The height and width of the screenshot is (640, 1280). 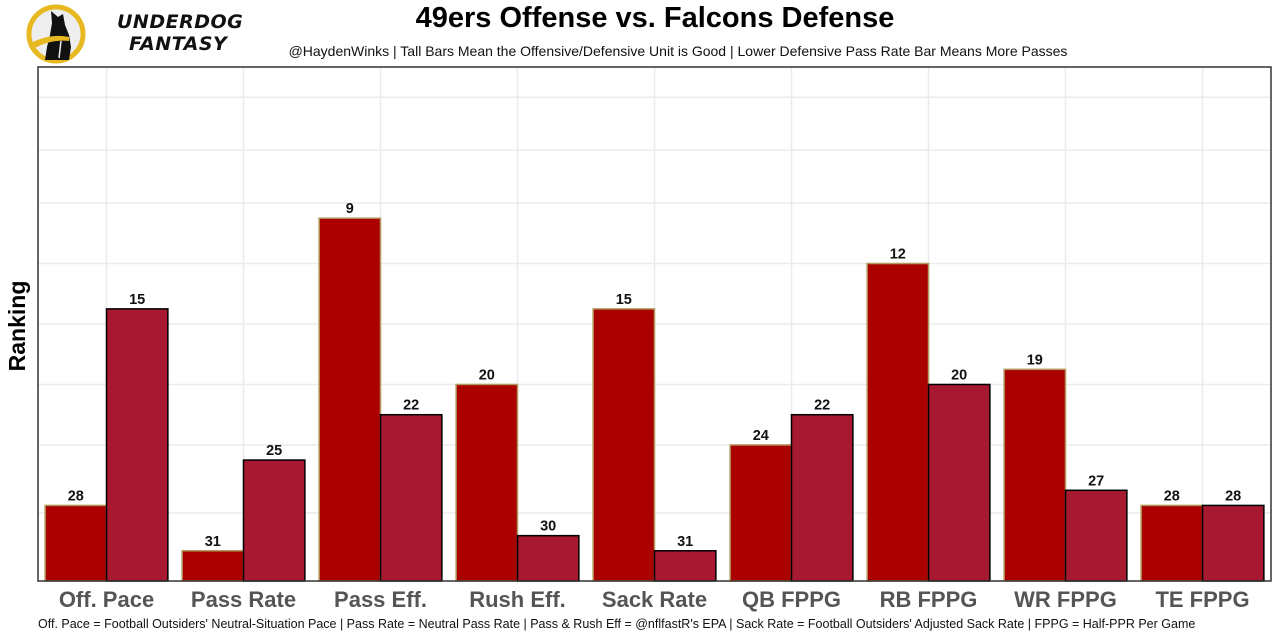 I want to click on underdog-dog-icon, so click(x=56, y=34).